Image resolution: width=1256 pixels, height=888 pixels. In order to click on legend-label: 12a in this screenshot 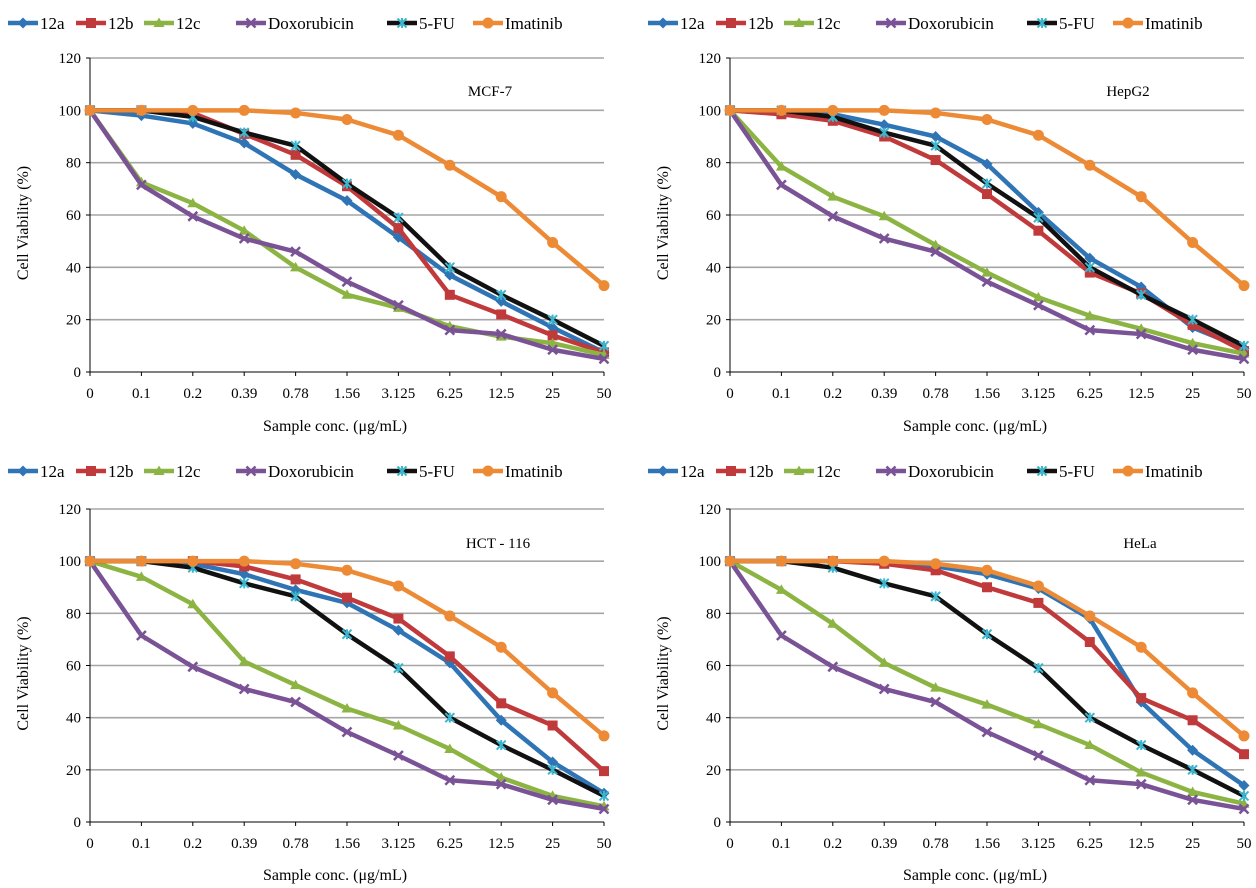, I will do `click(692, 471)`.